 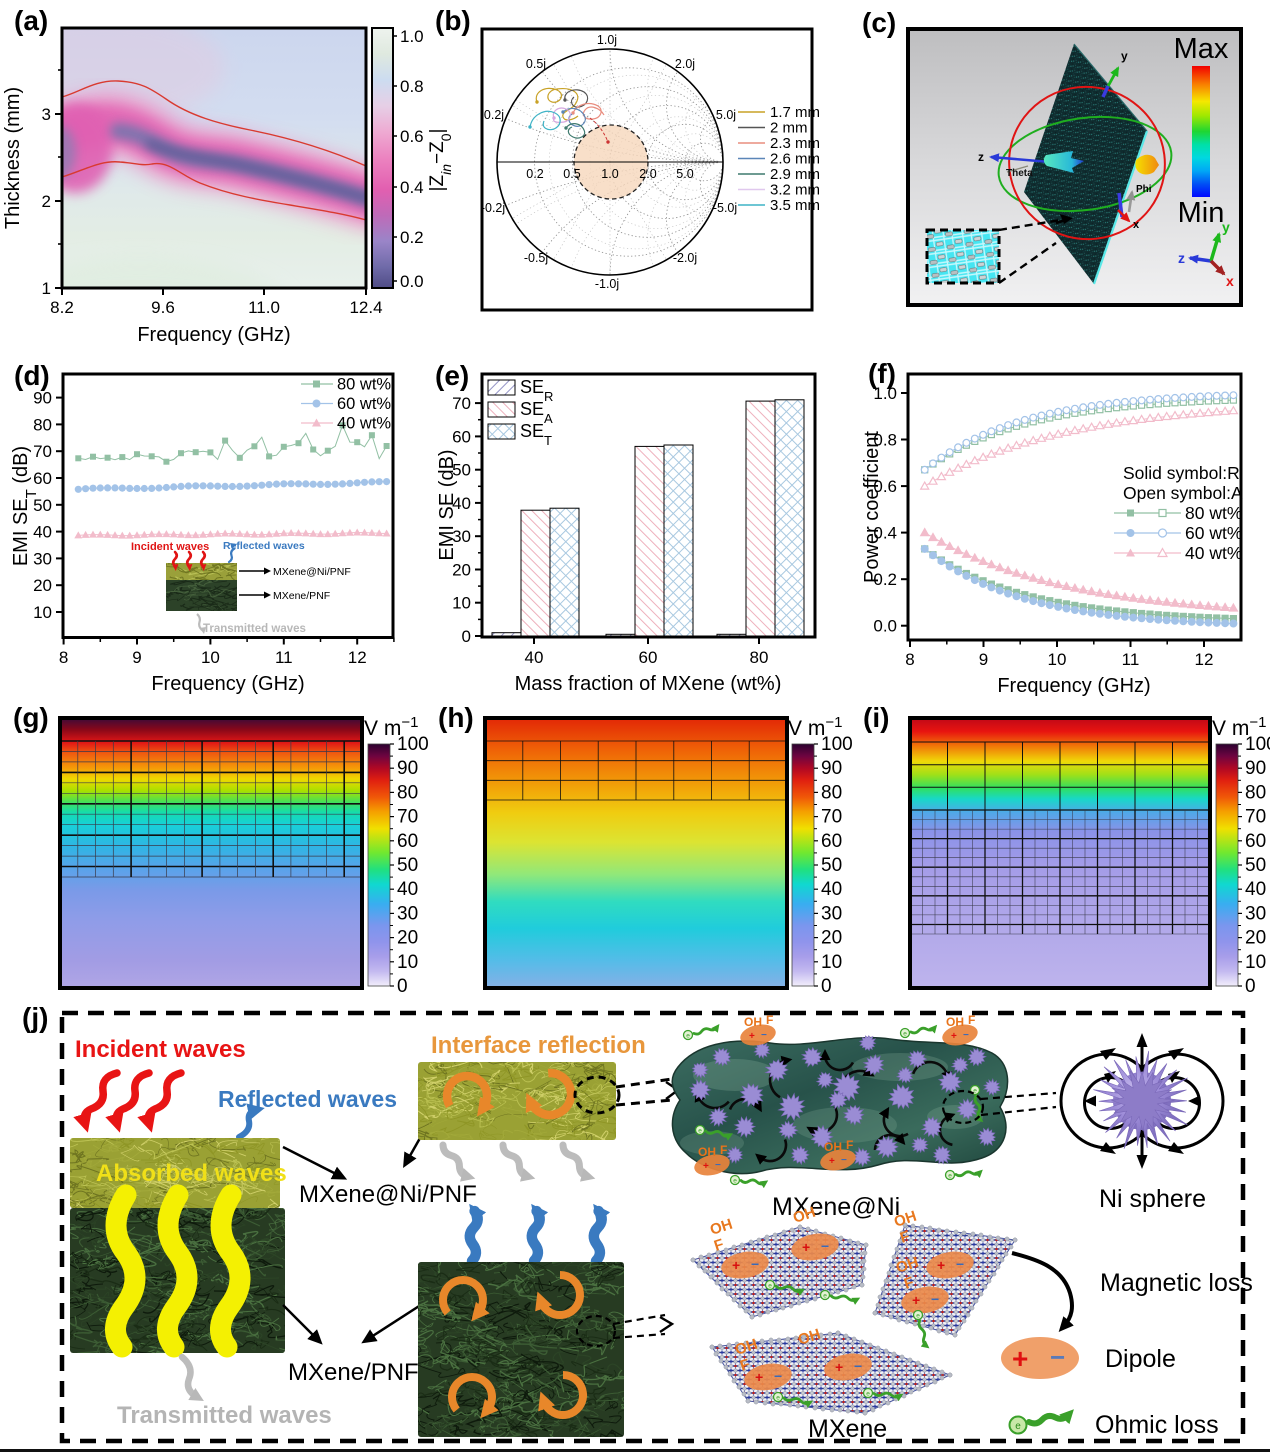 What do you see at coordinates (62, 307) in the screenshot?
I see `svg-text: 8.2` at bounding box center [62, 307].